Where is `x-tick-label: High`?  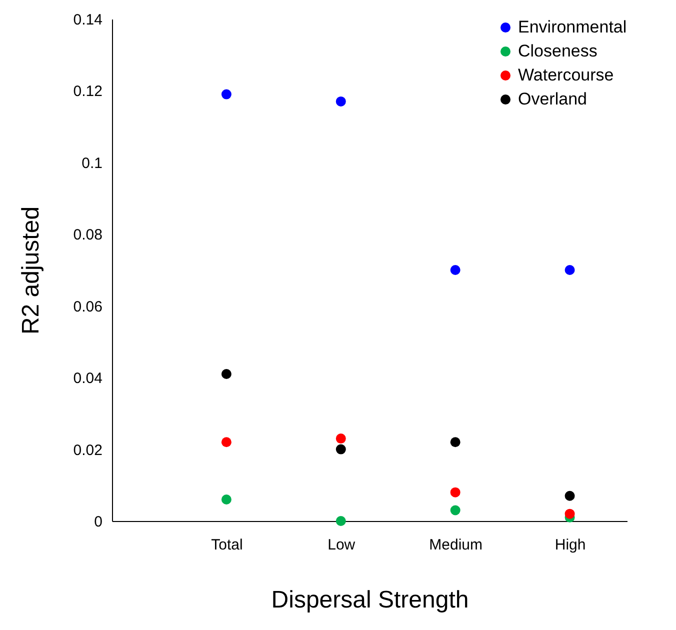 x-tick-label: High is located at coordinates (570, 545).